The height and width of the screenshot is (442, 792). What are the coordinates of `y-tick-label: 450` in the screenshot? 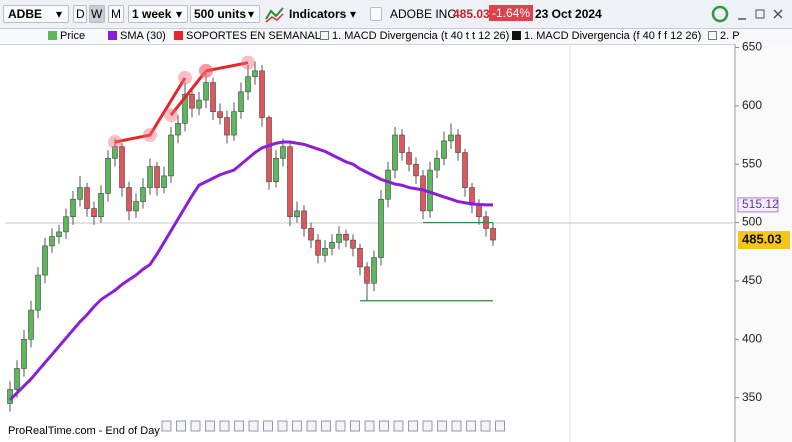 It's located at (752, 280).